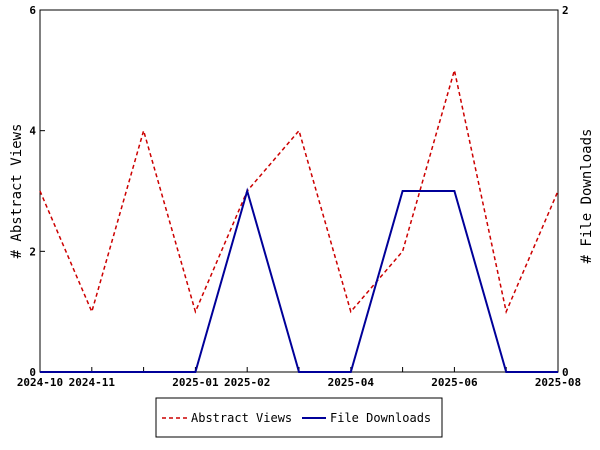 This screenshot has height=450, width=600. I want to click on right-y-tick-label: 2, so click(565, 10).